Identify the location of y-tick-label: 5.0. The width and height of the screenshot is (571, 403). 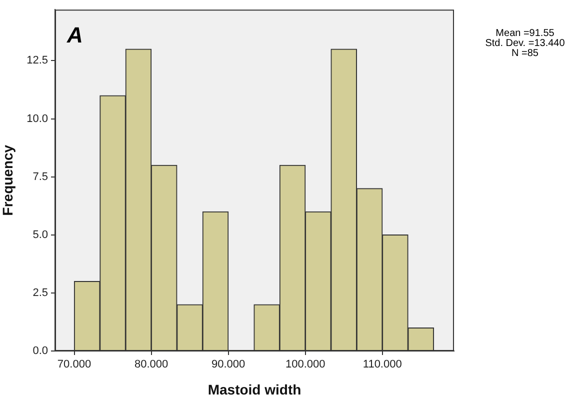
(40, 234).